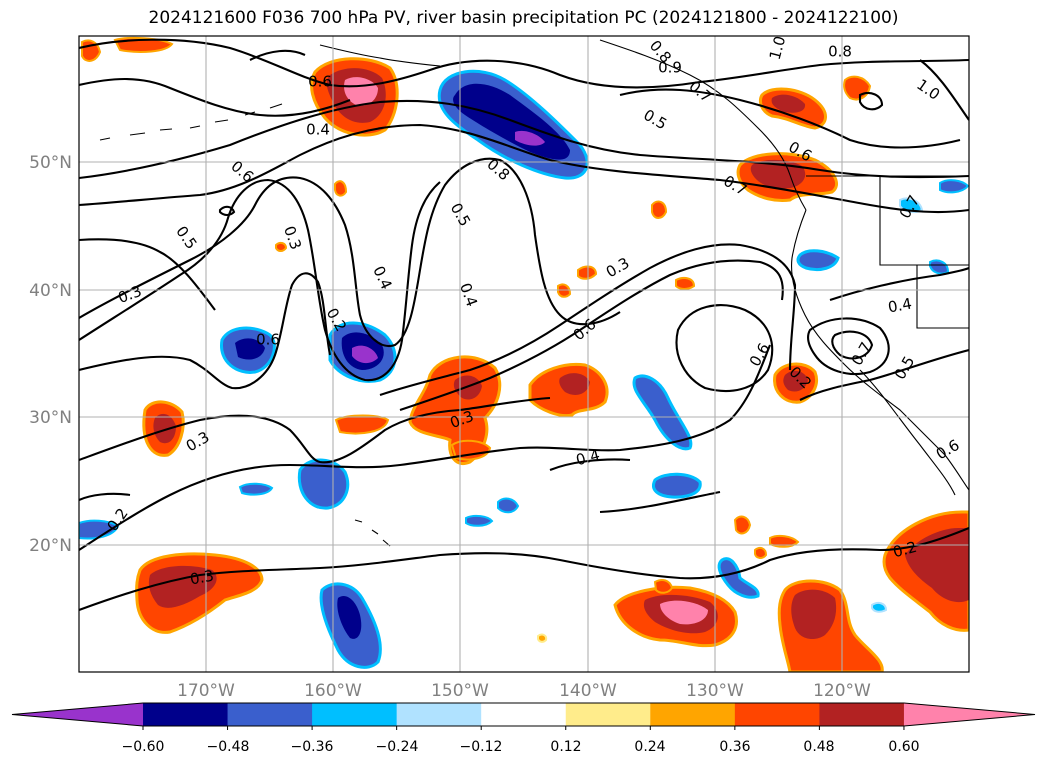 Image resolution: width=1047 pixels, height=765 pixels. Describe the element at coordinates (349, 617) in the screenshot. I see `neg-blob-south-core` at that location.